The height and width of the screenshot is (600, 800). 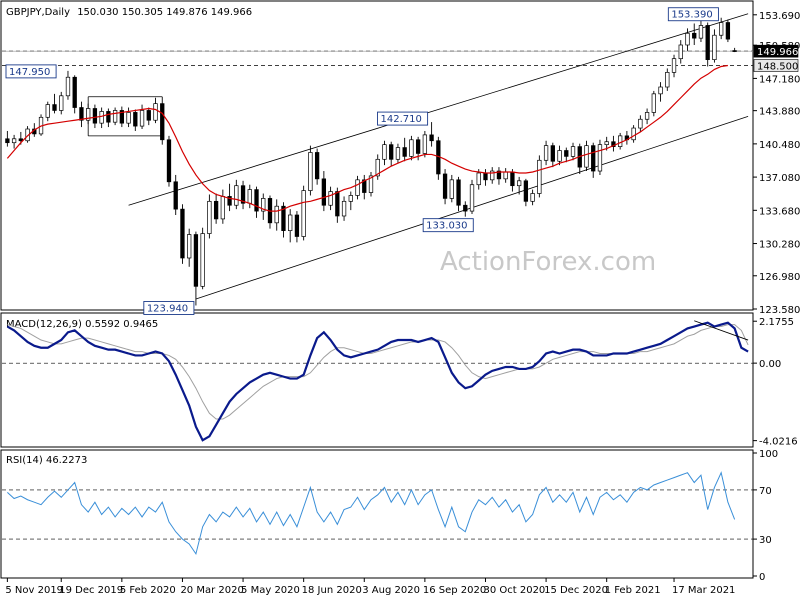 What do you see at coordinates (514, 590) in the screenshot?
I see `x-tick-label: 30 Oct 2020` at bounding box center [514, 590].